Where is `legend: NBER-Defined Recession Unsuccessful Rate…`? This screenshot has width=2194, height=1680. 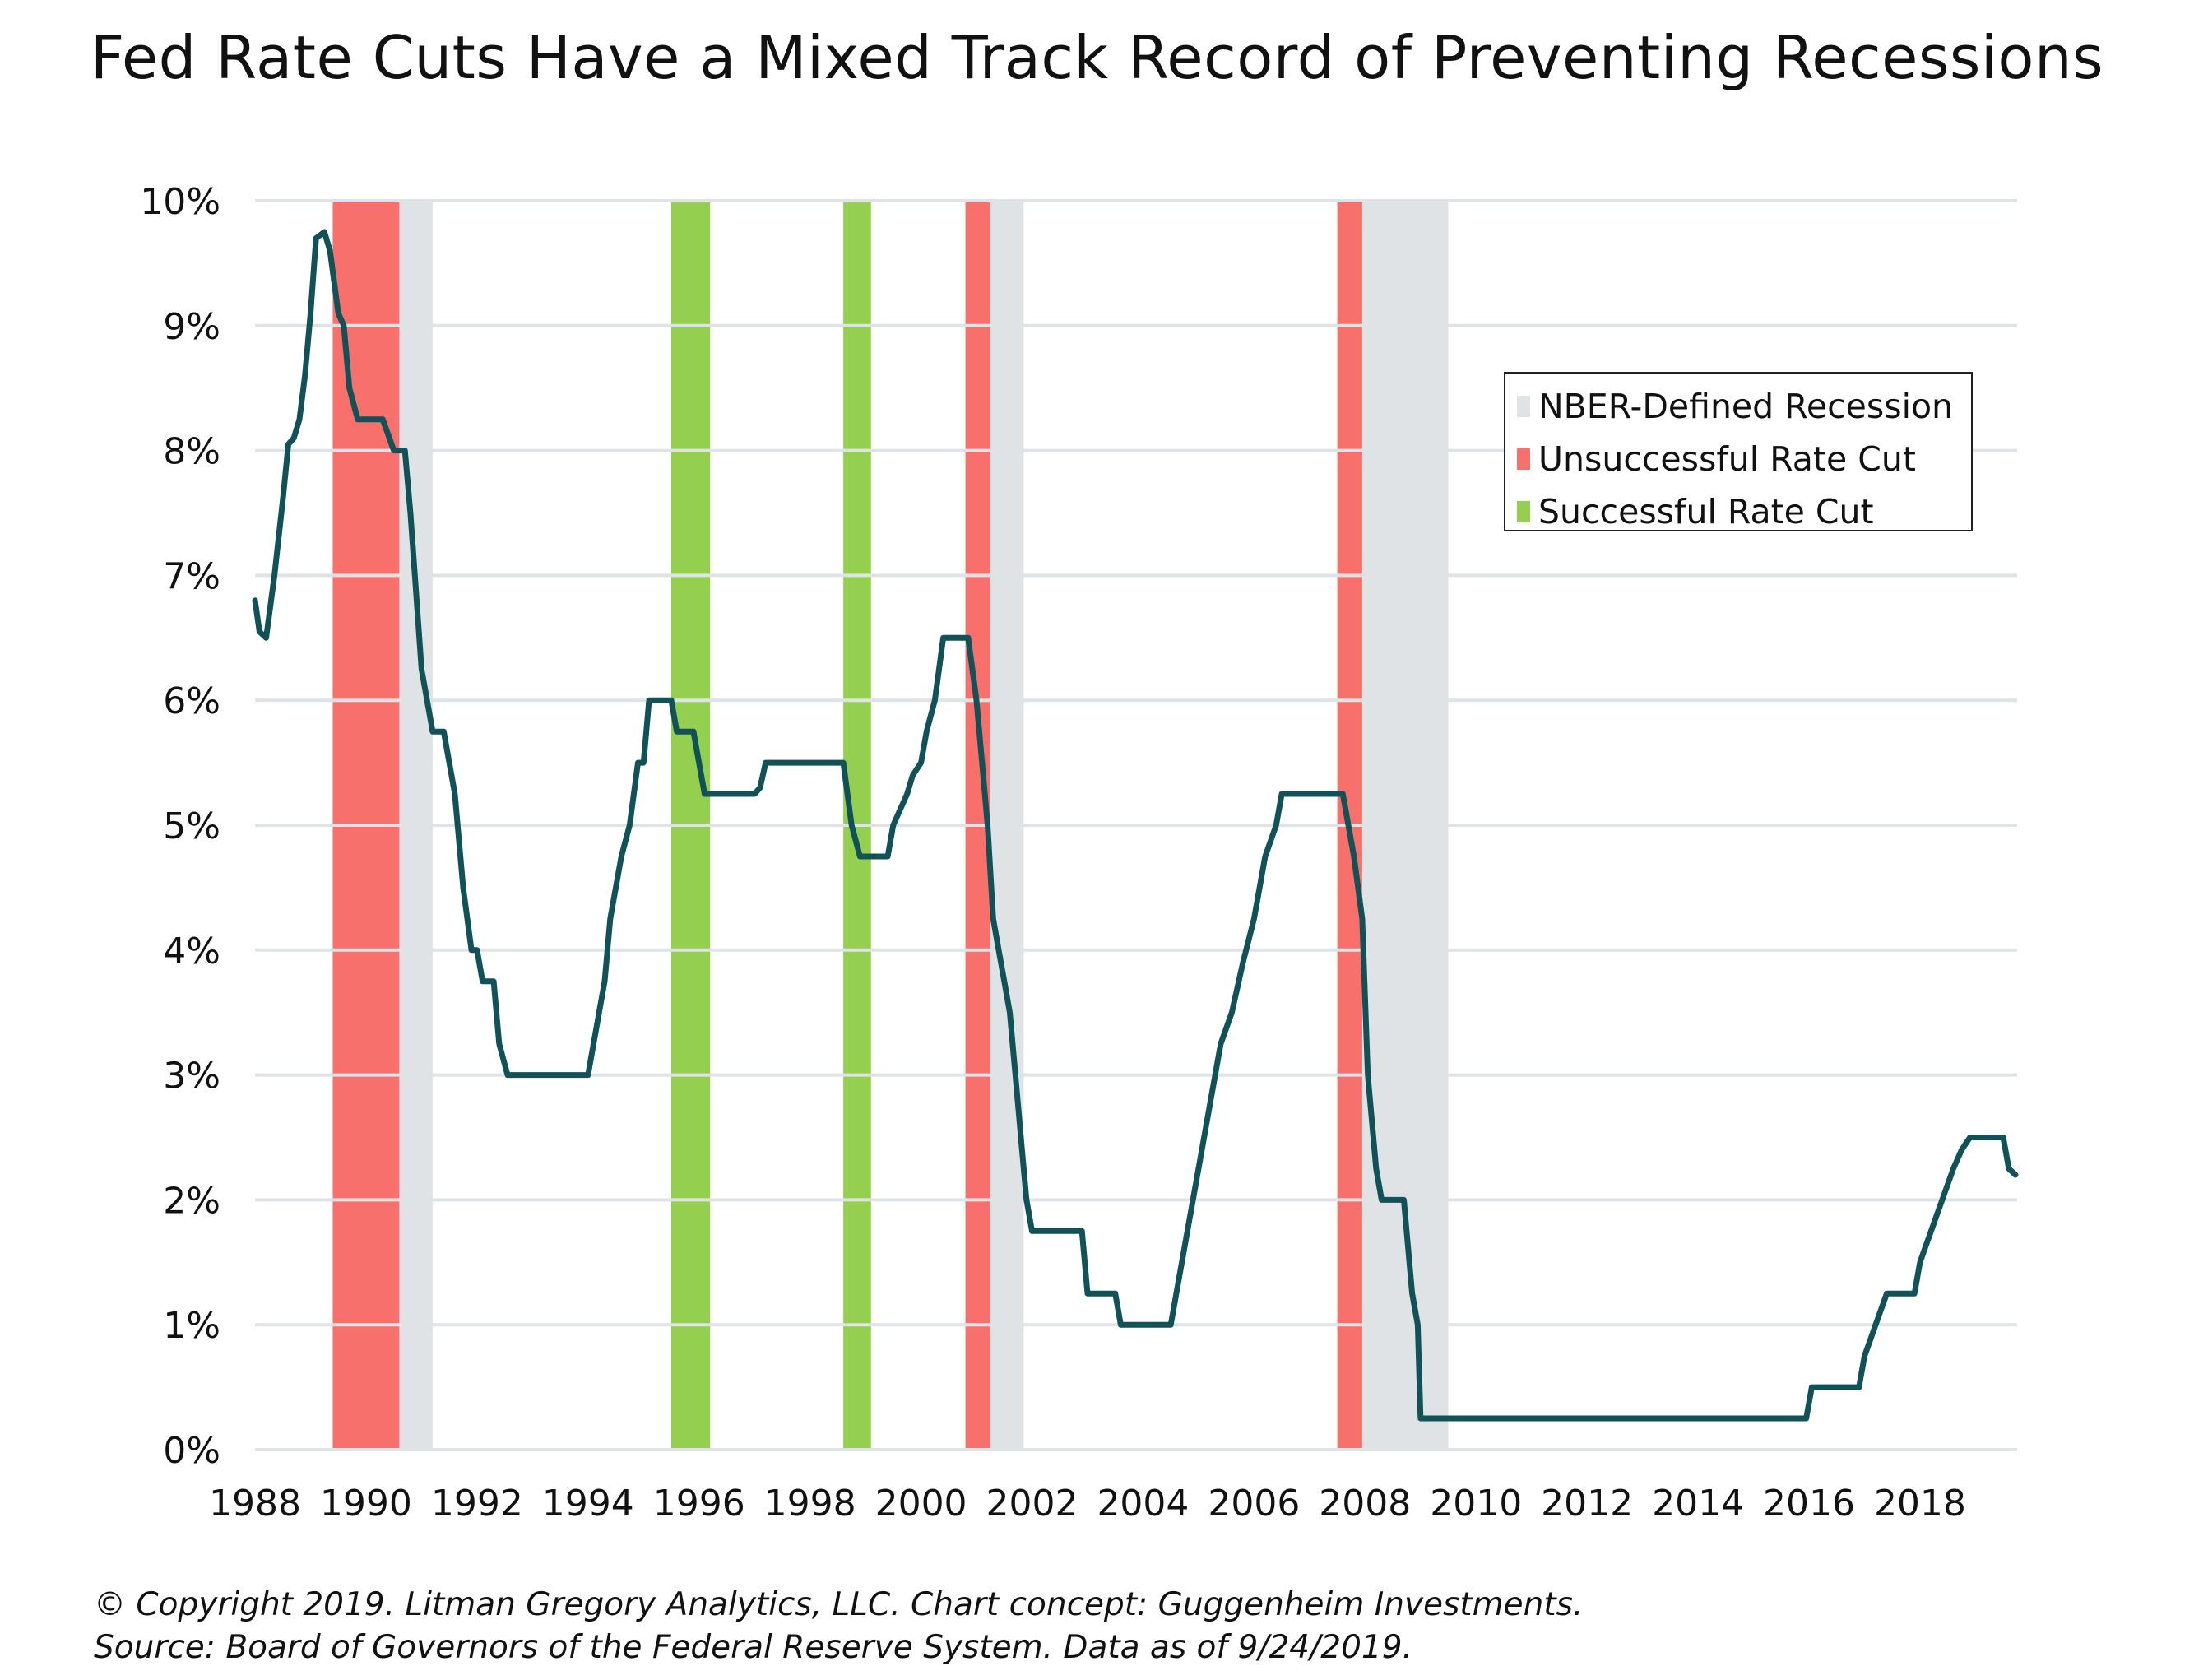 legend: NBER-Defined Recession Unsuccessful Rate… is located at coordinates (1738, 451).